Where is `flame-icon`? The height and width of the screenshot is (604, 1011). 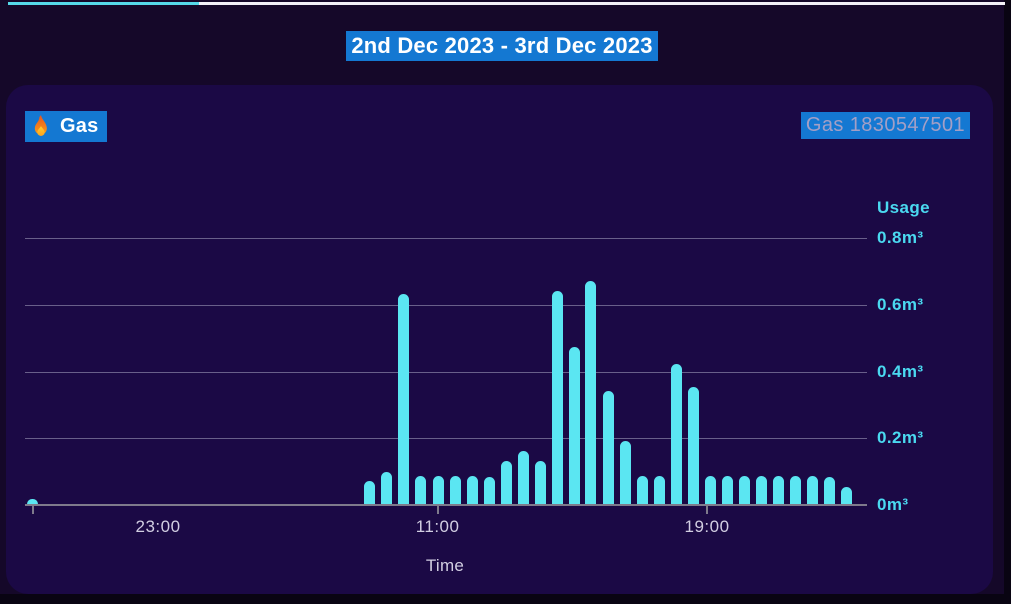 flame-icon is located at coordinates (40, 125).